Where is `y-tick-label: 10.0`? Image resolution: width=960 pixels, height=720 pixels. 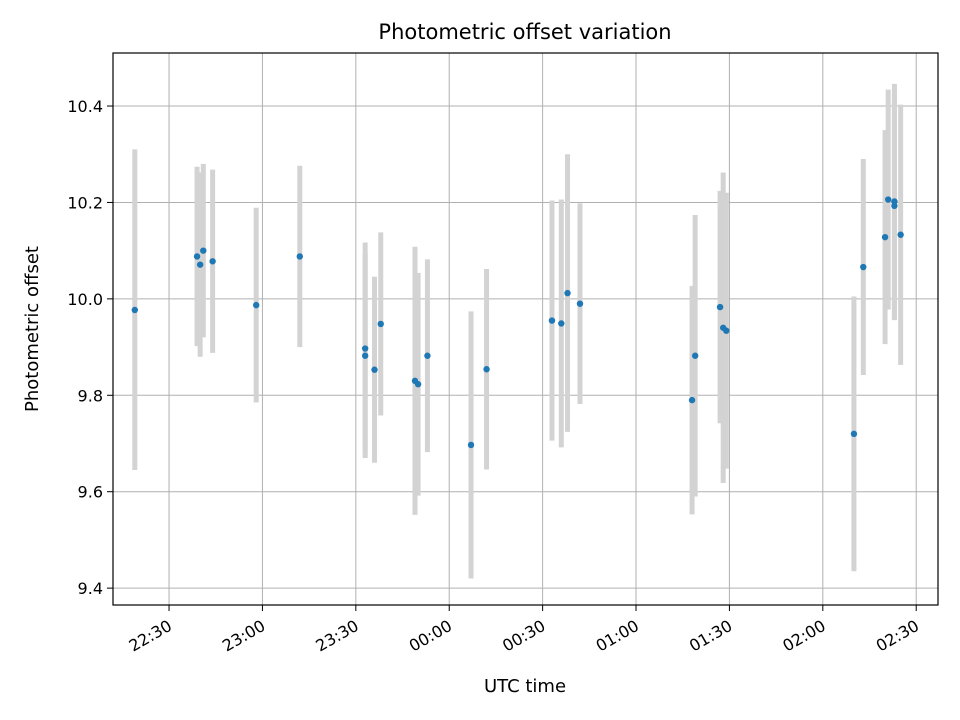 y-tick-label: 10.0 is located at coordinates (85, 299).